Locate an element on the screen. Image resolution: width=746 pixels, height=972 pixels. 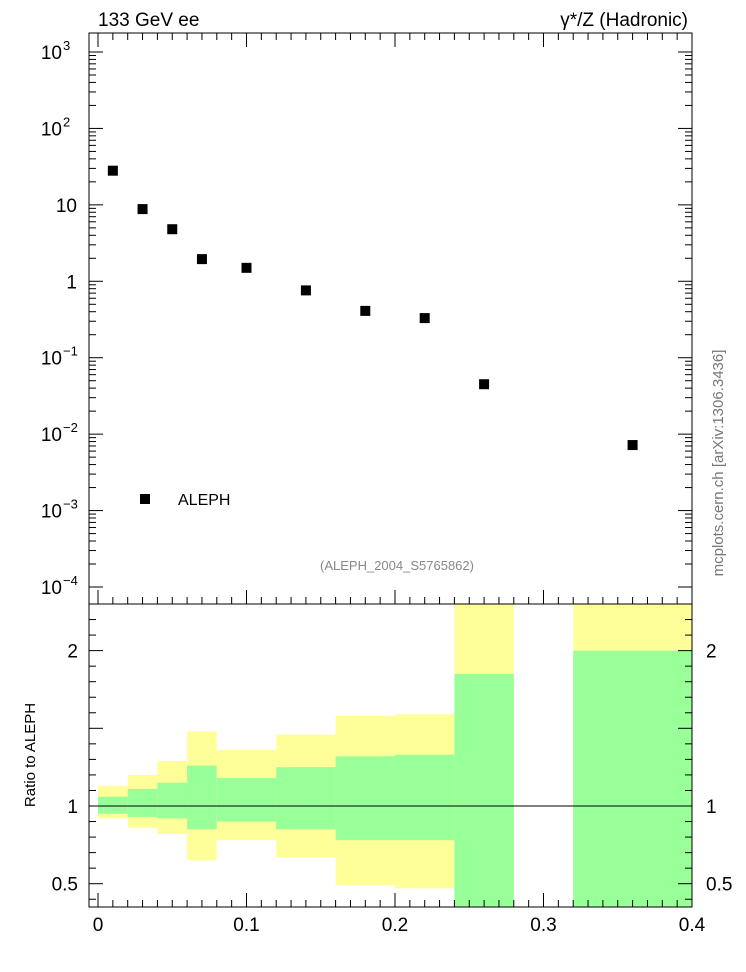
x-tick-label: 0 is located at coordinates (98, 925).